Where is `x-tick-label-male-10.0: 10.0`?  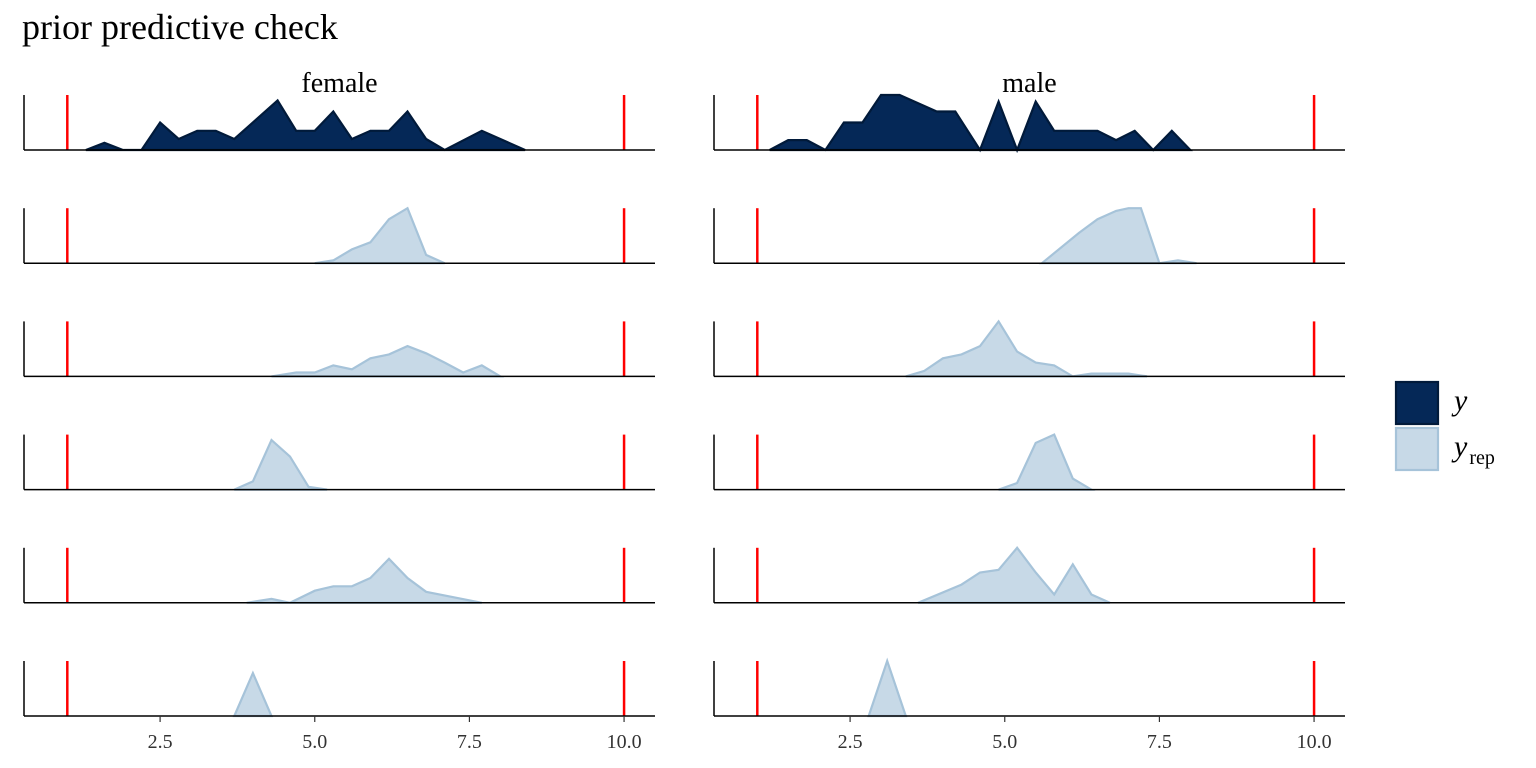
x-tick-label-male-10.0: 10.0 is located at coordinates (1314, 742).